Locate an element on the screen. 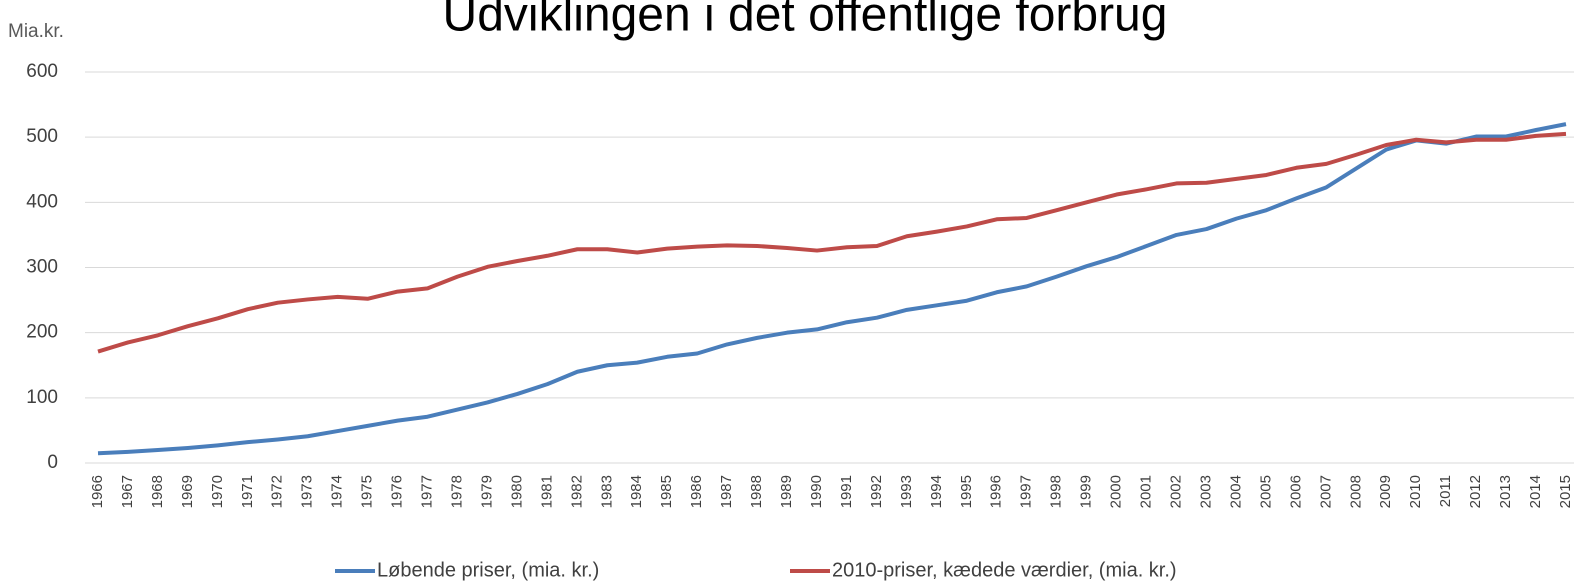 The height and width of the screenshot is (586, 1574). x-tick-label: 1967 is located at coordinates (127, 491).